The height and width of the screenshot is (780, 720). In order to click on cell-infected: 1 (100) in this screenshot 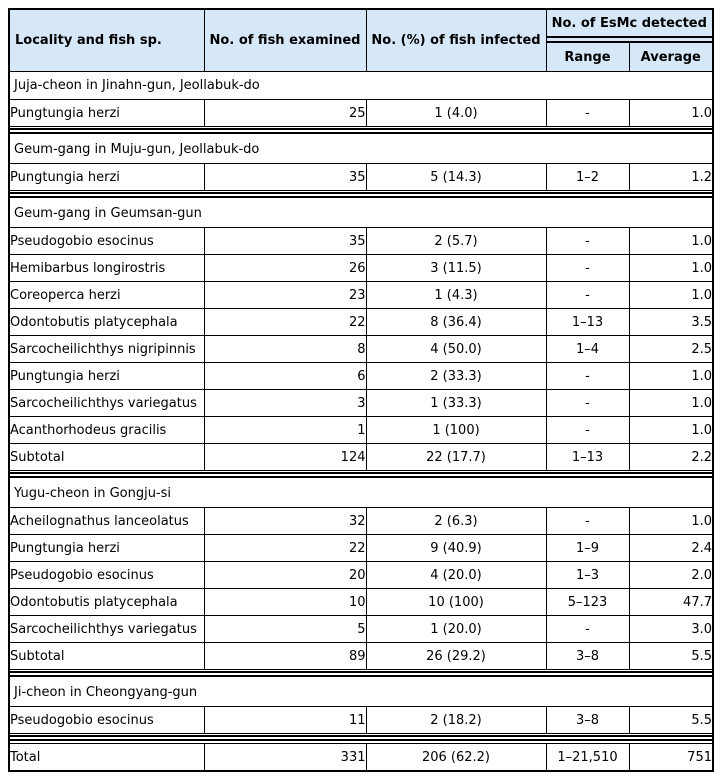, I will do `click(456, 430)`.